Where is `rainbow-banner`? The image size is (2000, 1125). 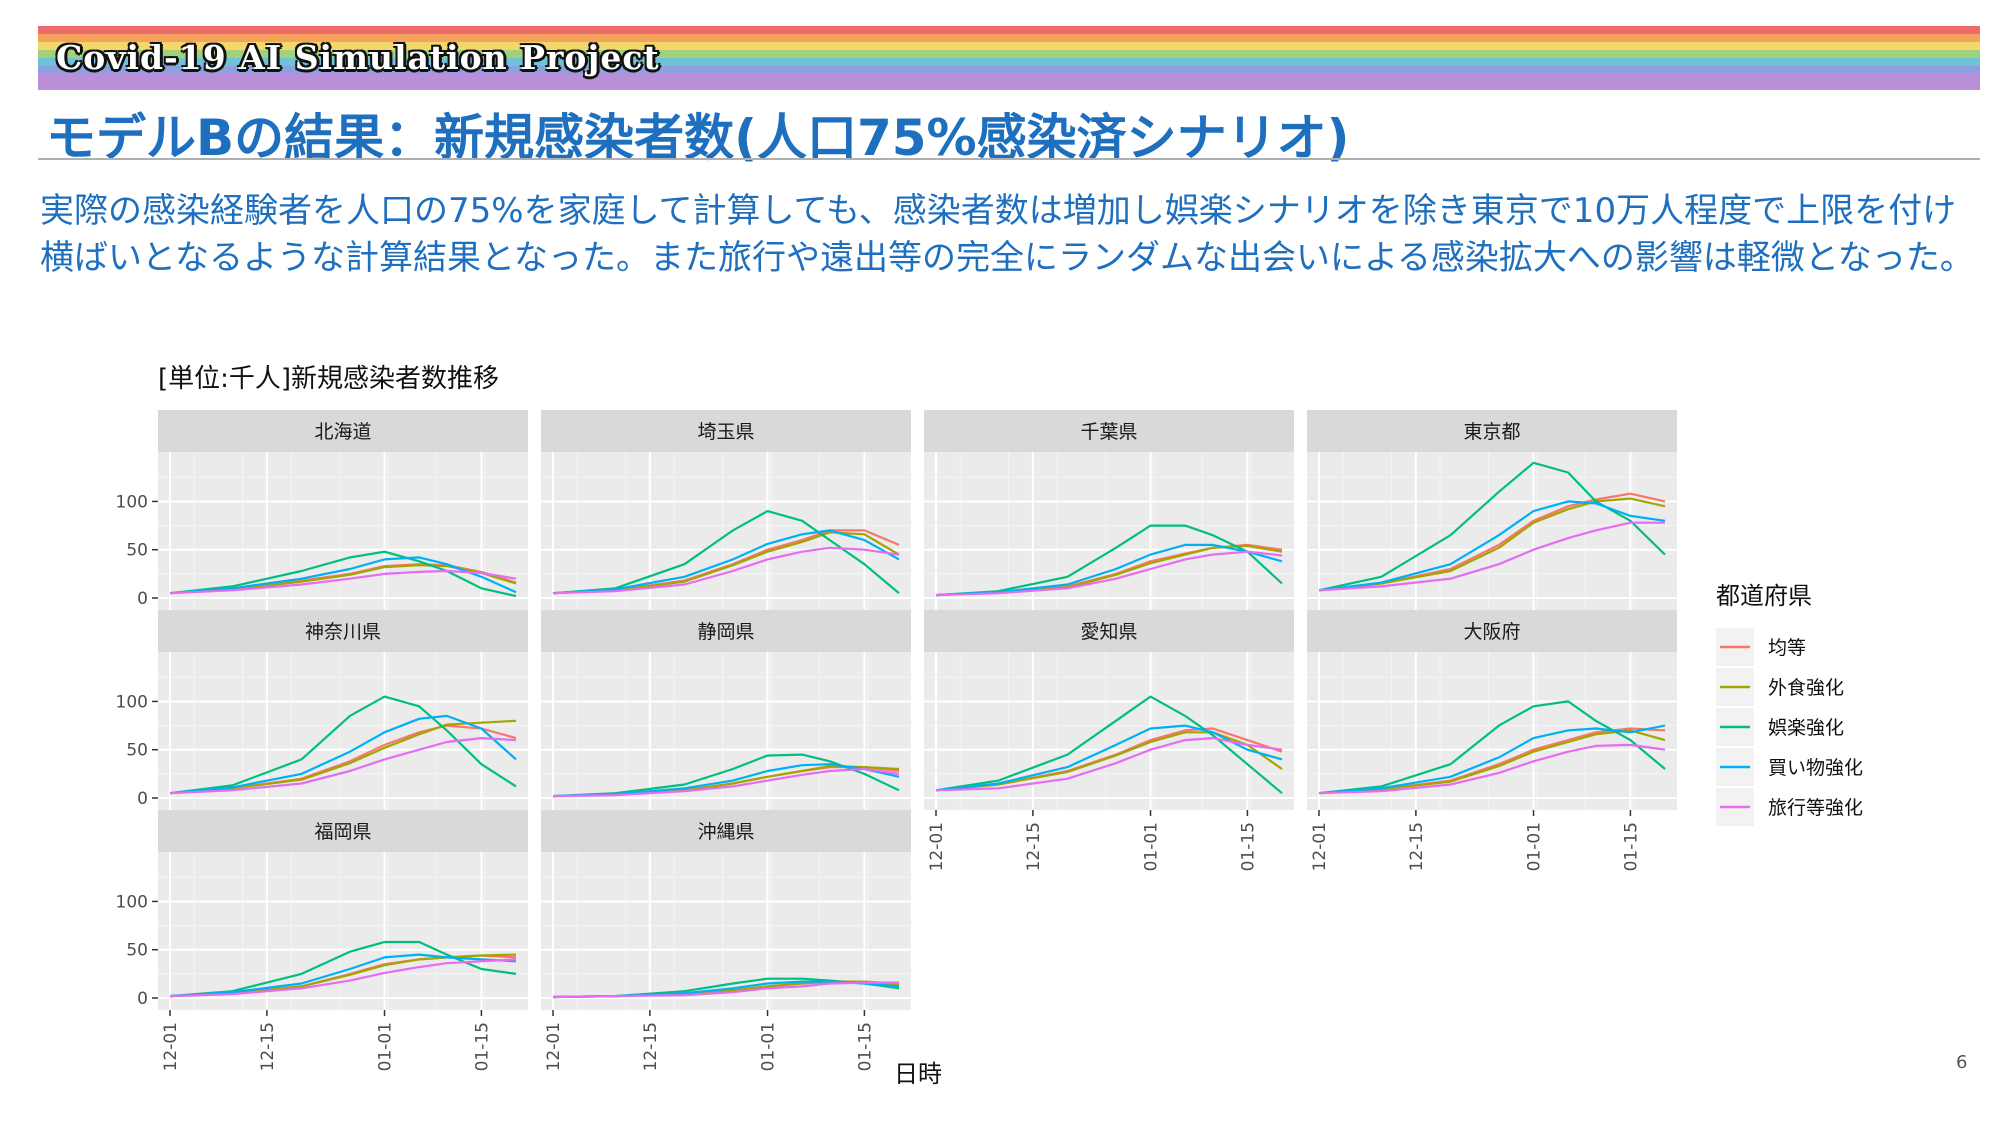
rainbow-banner is located at coordinates (1009, 58).